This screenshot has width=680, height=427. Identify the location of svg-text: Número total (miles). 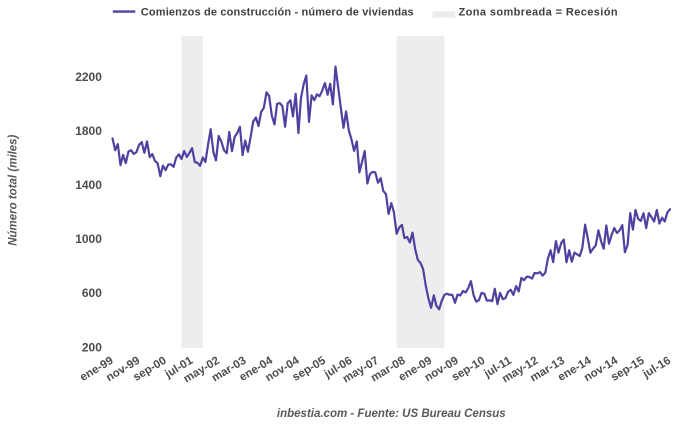
(14, 189).